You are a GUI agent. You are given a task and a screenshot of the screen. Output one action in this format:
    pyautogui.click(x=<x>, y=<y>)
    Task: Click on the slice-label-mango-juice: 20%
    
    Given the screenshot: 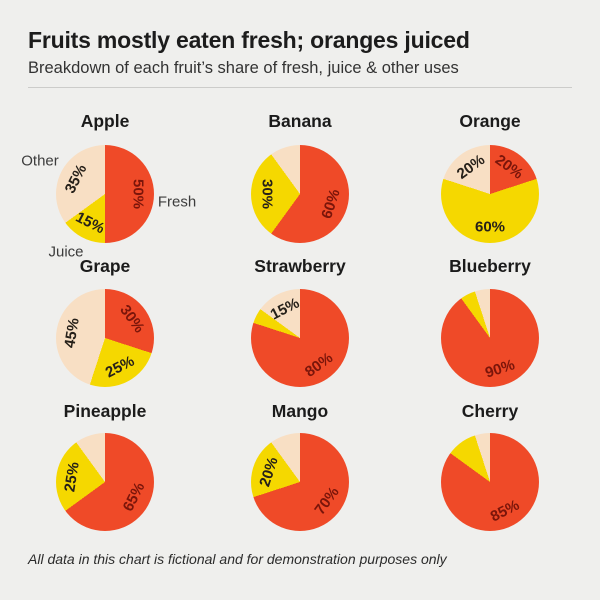 What is the action you would take?
    pyautogui.click(x=268, y=471)
    